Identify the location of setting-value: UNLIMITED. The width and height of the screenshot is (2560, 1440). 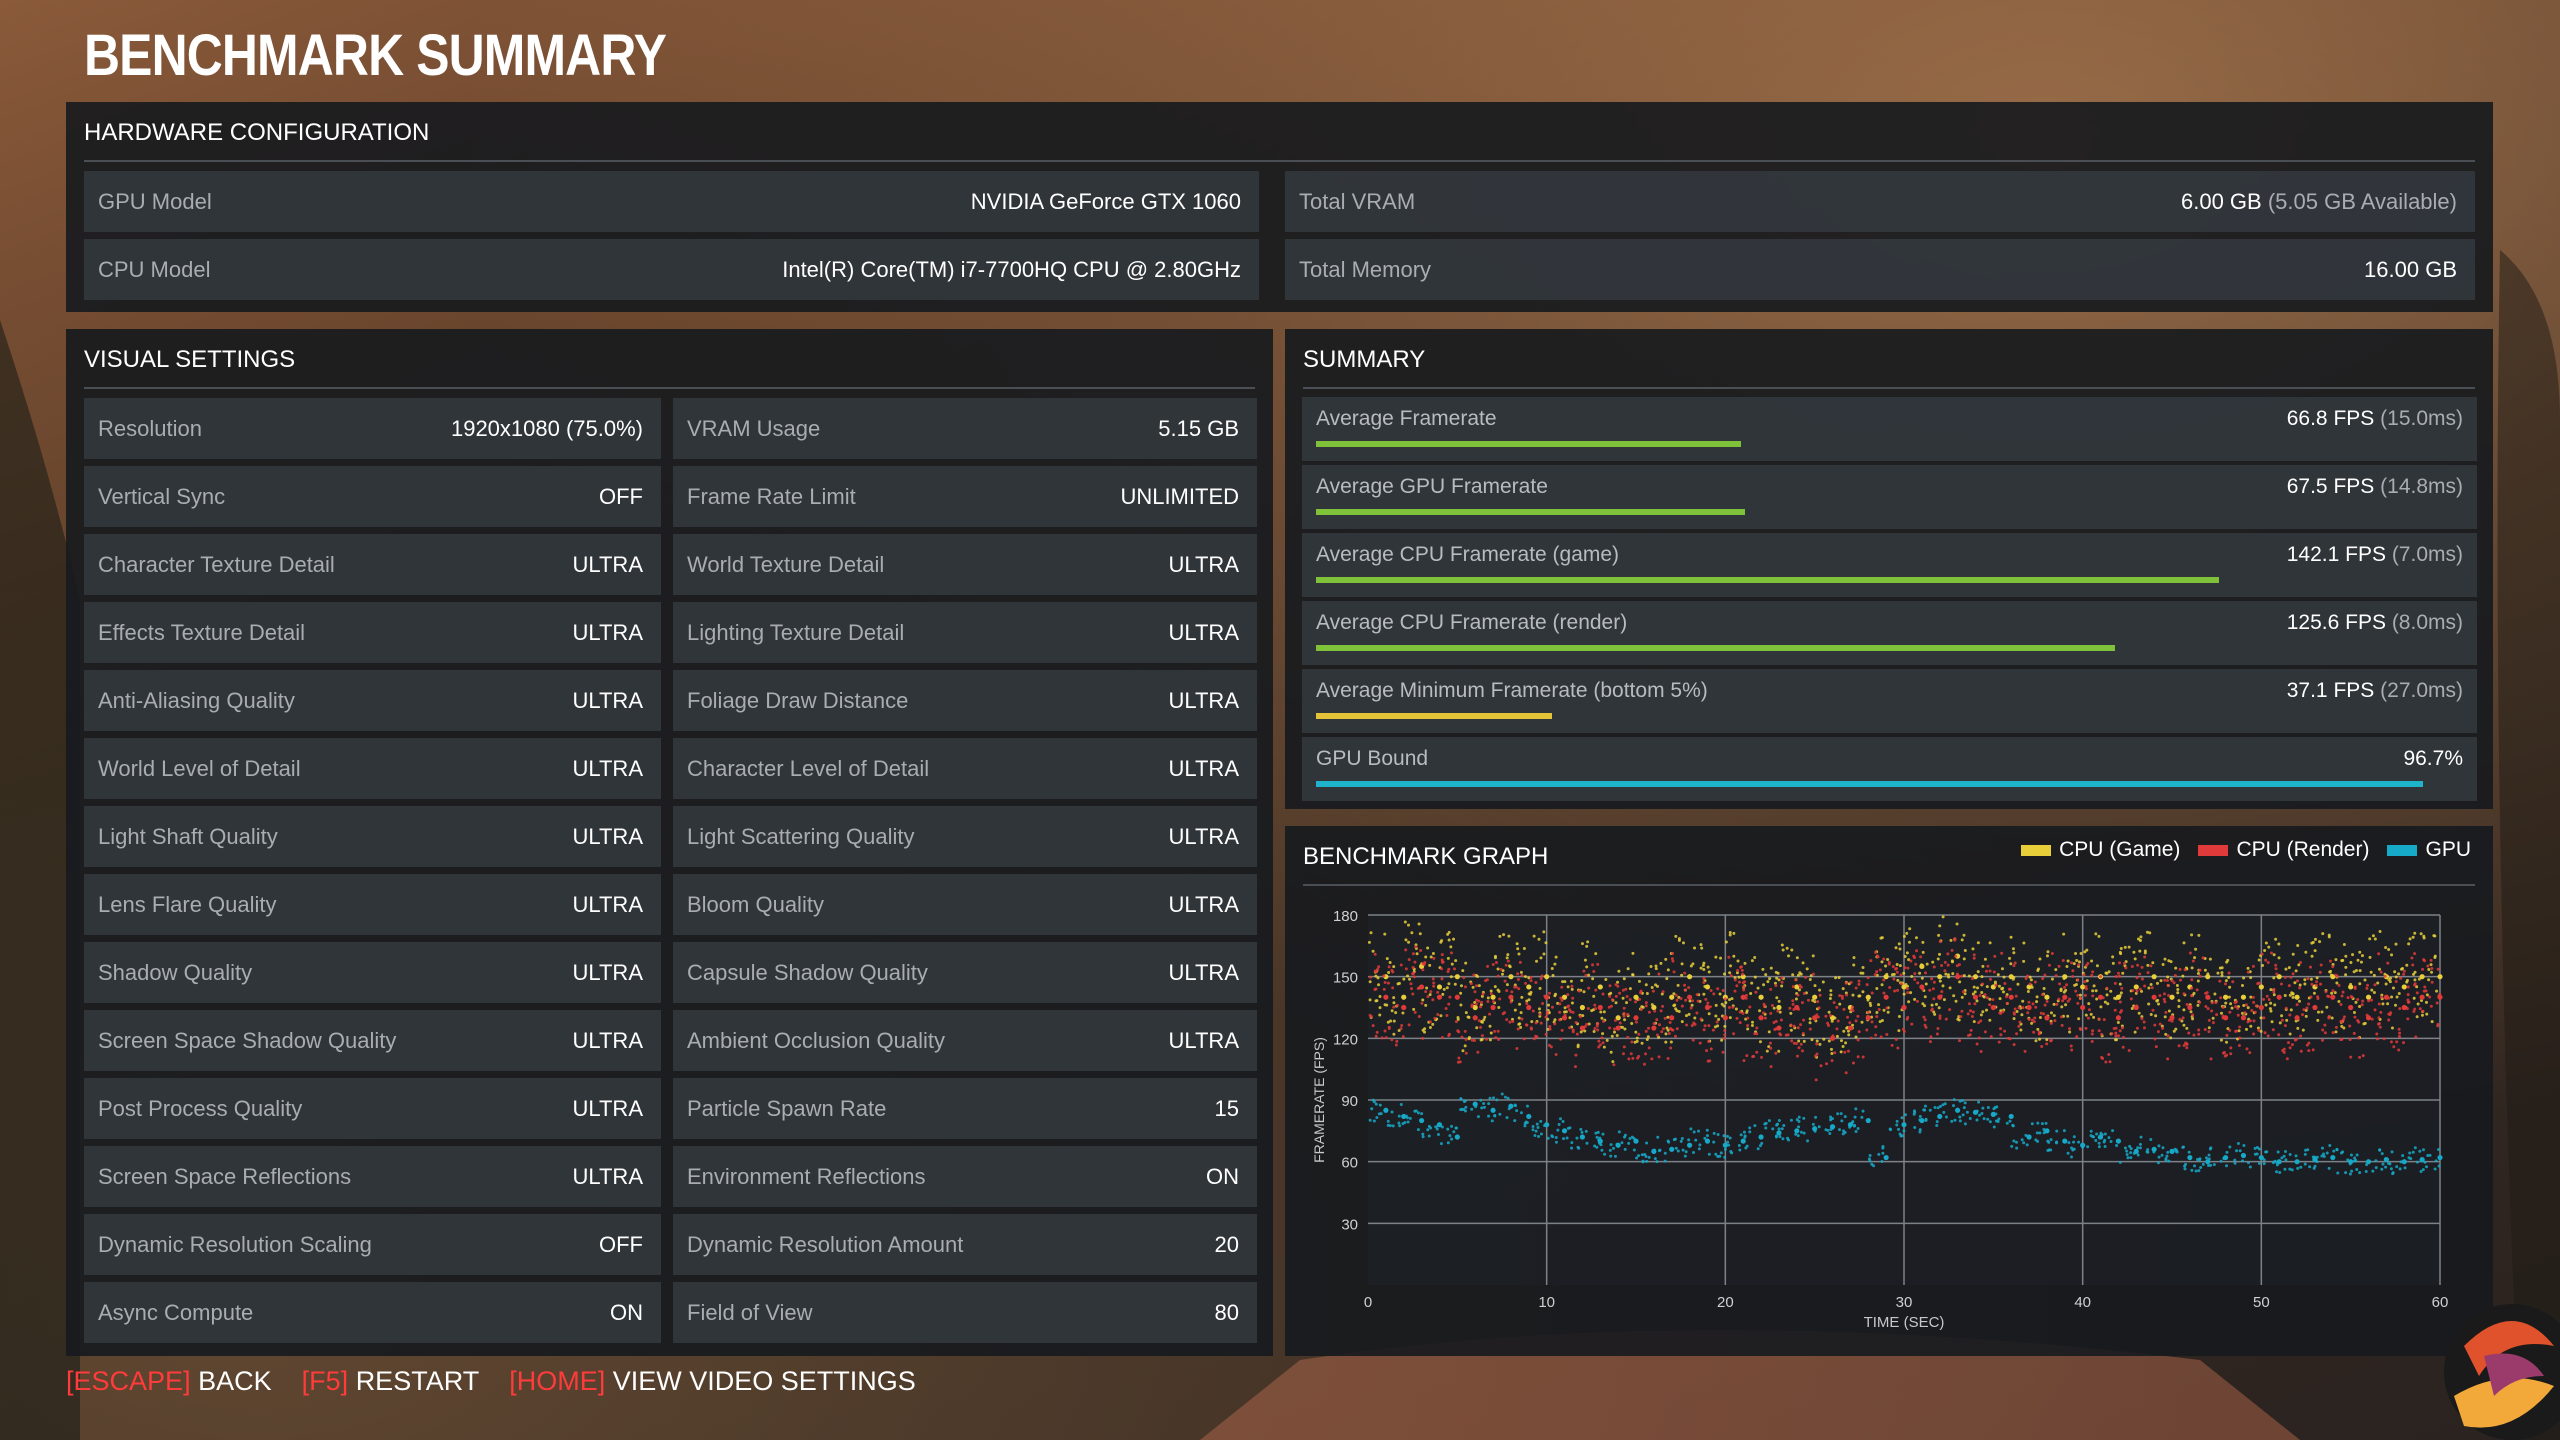
(1179, 496).